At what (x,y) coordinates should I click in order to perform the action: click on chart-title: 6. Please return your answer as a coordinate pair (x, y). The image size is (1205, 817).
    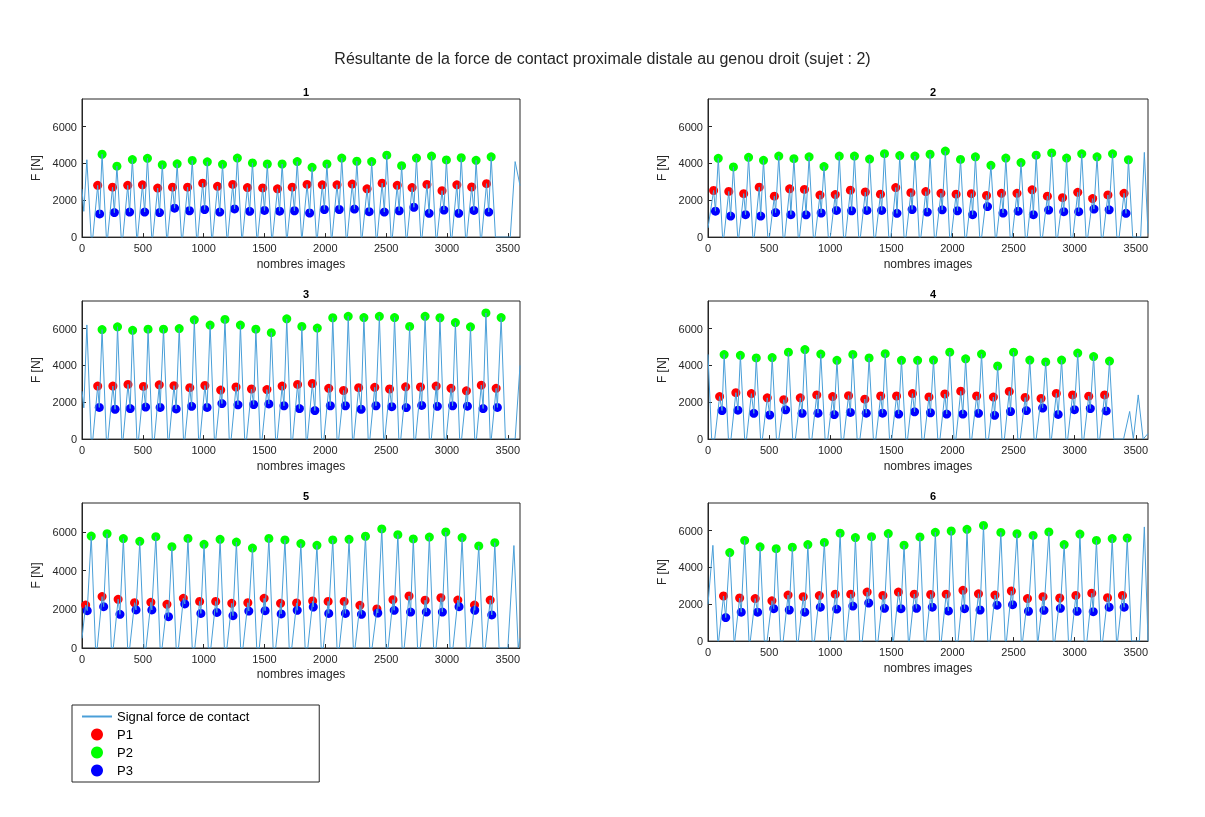
    Looking at the image, I should click on (933, 495).